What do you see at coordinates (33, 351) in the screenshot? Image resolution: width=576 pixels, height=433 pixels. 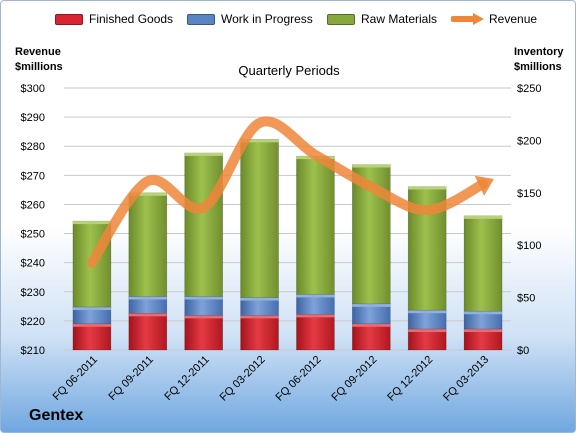 I see `left-tick-label: $210` at bounding box center [33, 351].